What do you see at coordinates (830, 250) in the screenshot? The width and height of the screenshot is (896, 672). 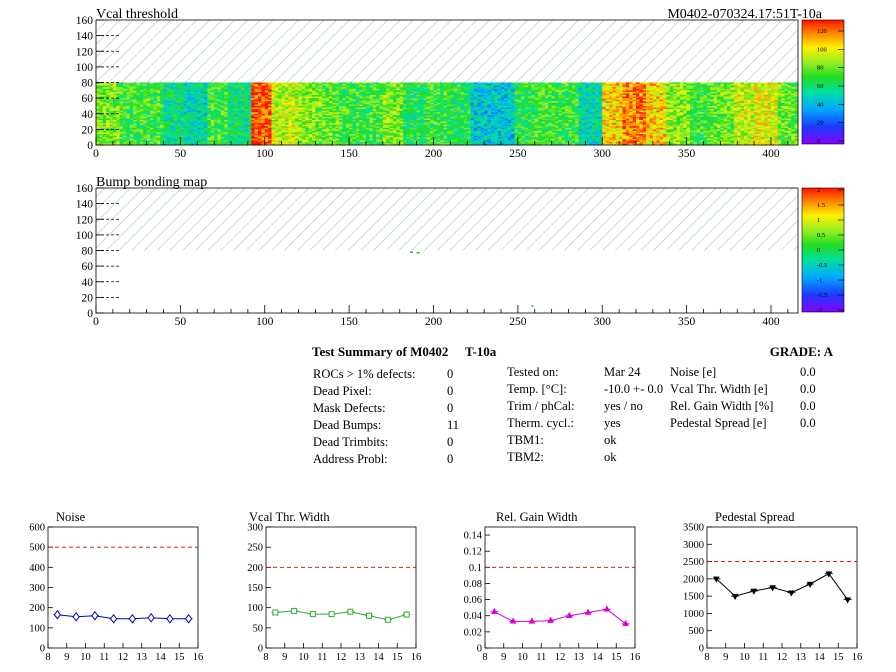 I see `bump-palette-ticks: 2 1.5 1 0.5 0 -0.5 -1 -1.5 -2` at bounding box center [830, 250].